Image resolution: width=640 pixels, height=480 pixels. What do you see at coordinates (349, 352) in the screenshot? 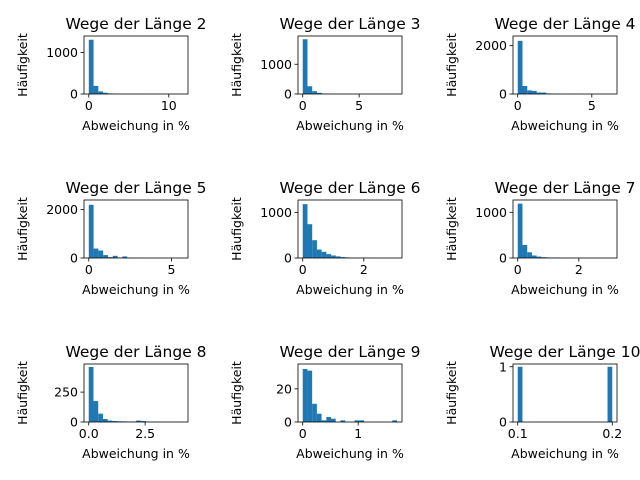
I see `chart-title: Wege der Länge 9` at bounding box center [349, 352].